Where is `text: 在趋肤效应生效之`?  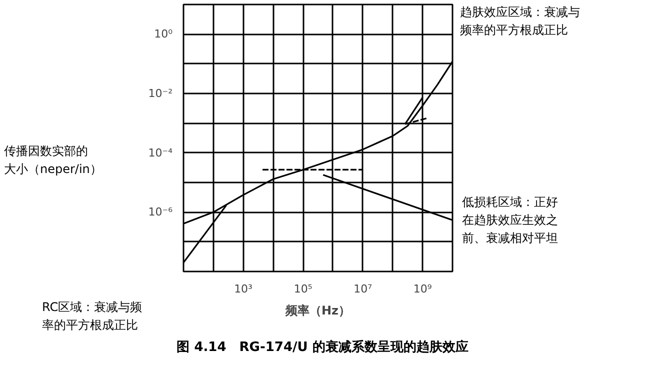 text: 在趋肤效应生效之 is located at coordinates (510, 220).